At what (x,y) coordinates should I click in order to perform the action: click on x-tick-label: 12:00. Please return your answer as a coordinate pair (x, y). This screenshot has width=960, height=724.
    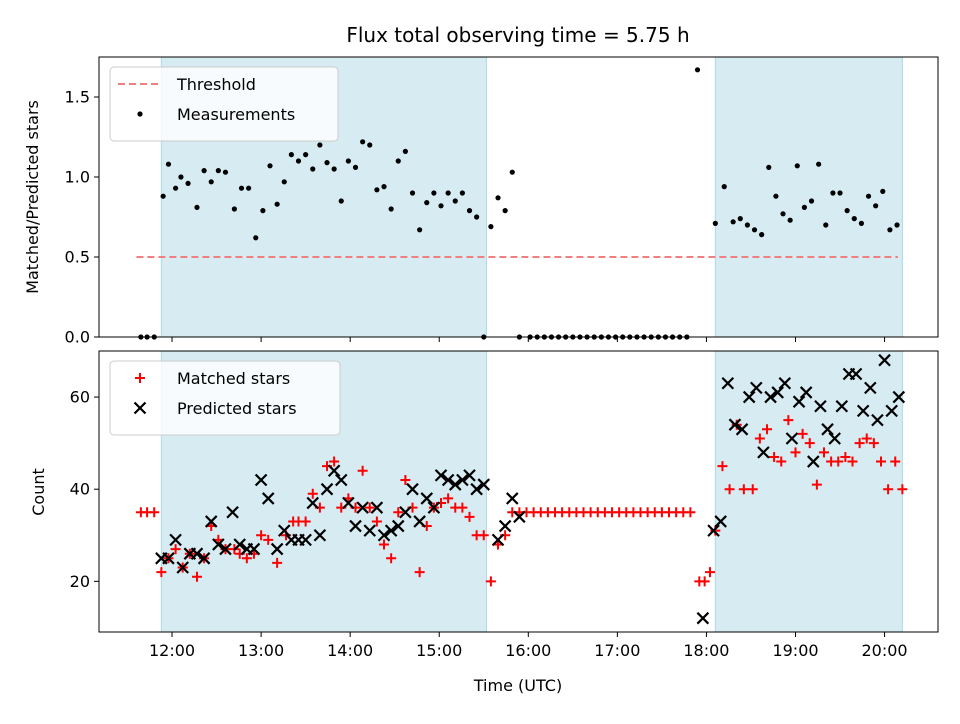
    Looking at the image, I should click on (172, 650).